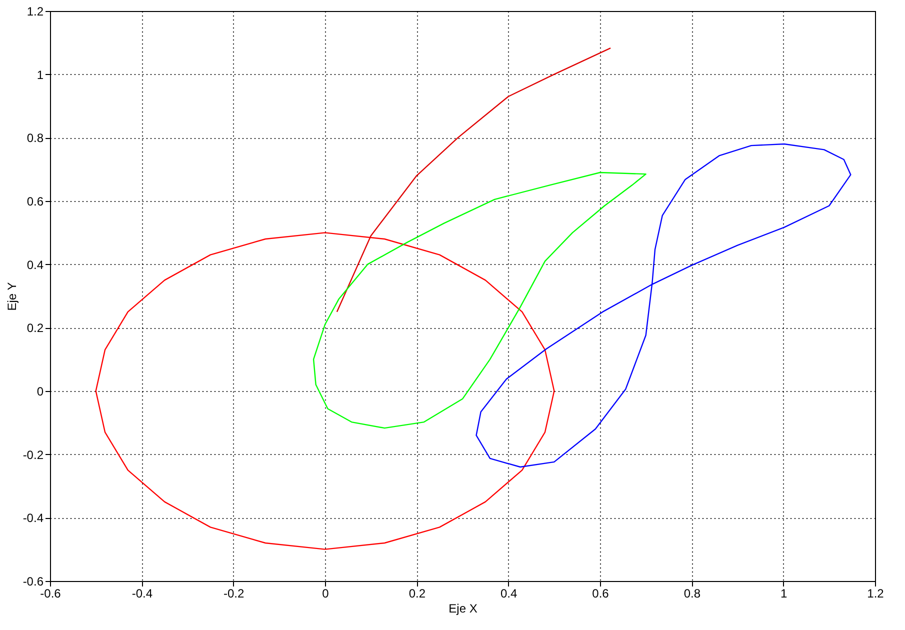 The height and width of the screenshot is (630, 905). Describe the element at coordinates (142, 593) in the screenshot. I see `x-tick-label: -0.4` at that location.